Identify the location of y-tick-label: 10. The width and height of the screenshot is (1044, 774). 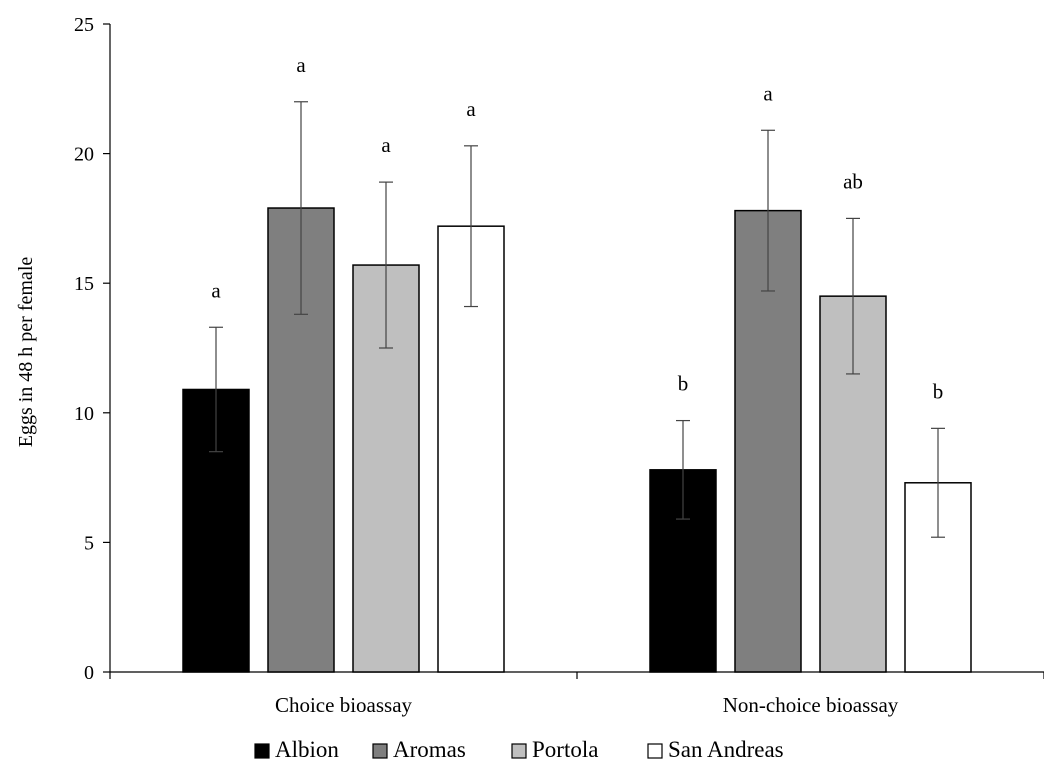
(84, 414).